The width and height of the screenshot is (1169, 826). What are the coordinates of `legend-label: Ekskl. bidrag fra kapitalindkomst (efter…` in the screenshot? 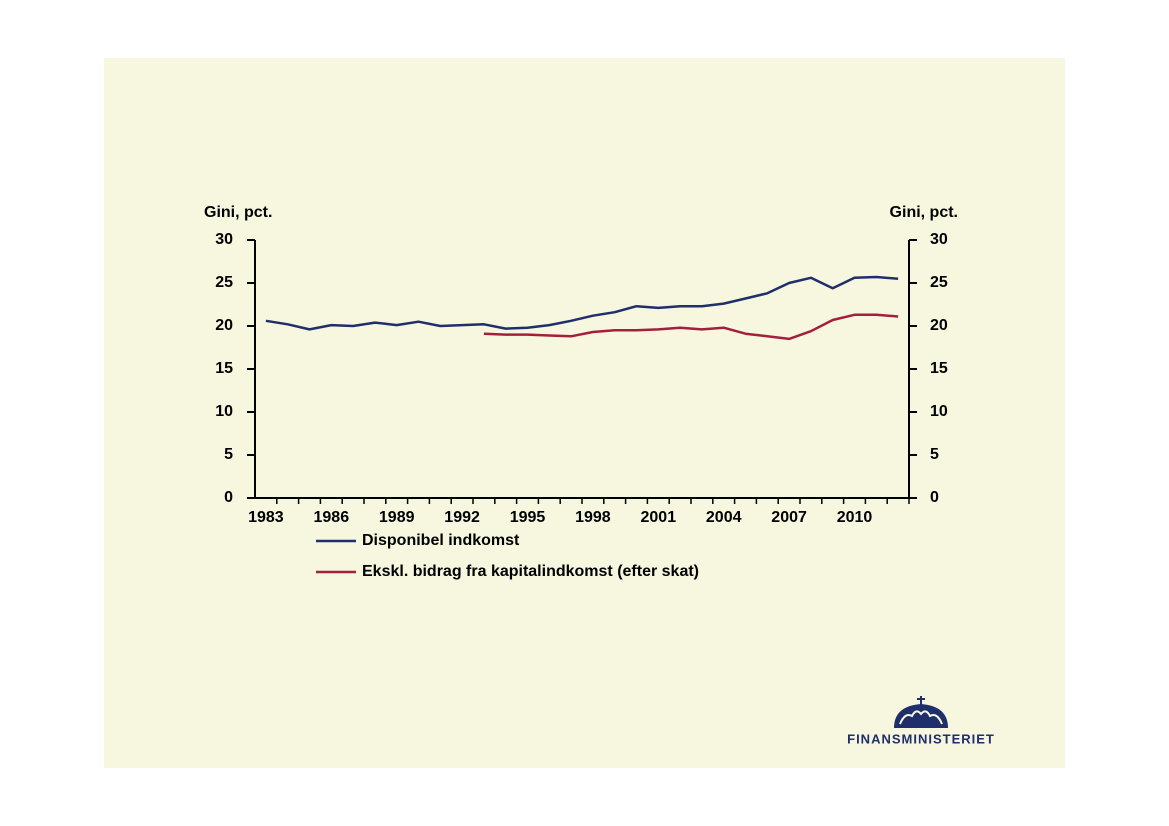 It's located at (530, 571).